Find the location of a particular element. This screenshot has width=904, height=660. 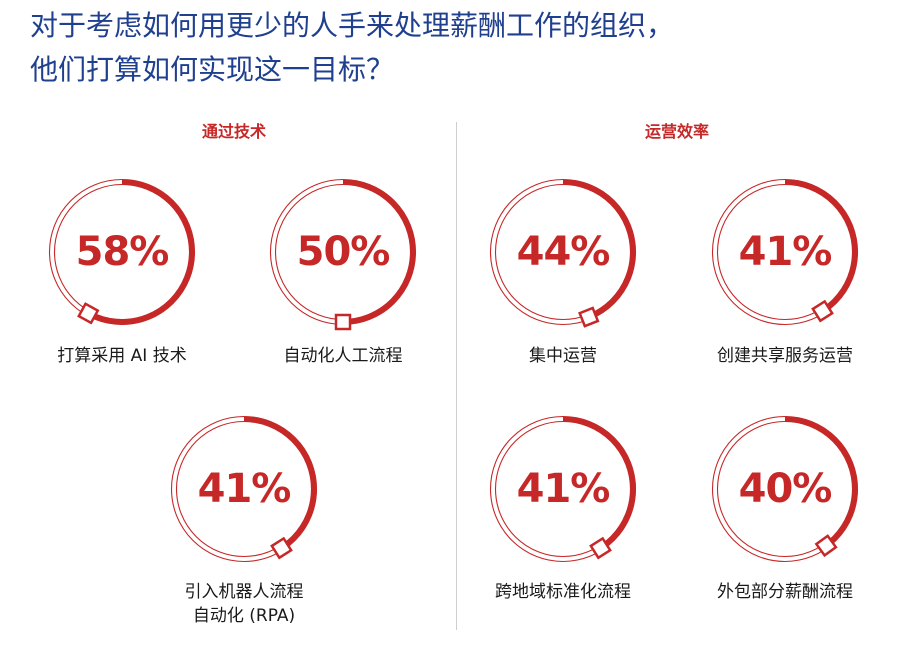

gauge-1-0: 44% is located at coordinates (563, 252).